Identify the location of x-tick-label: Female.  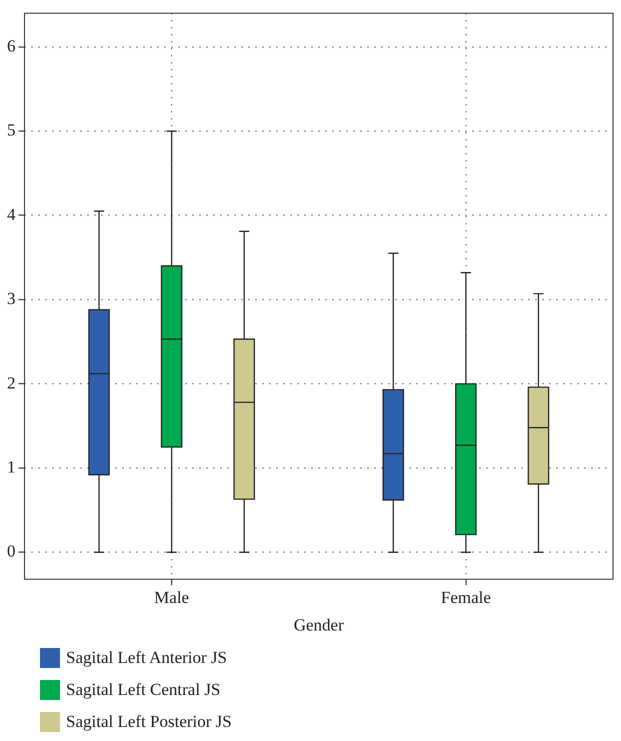
(465, 597).